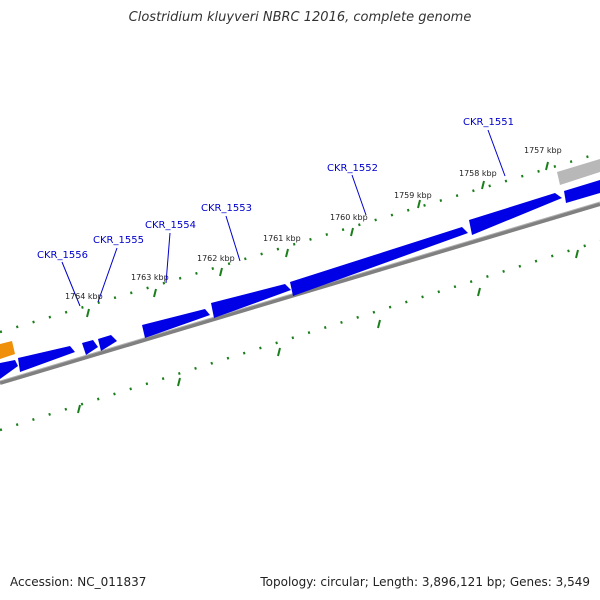 This screenshot has width=600, height=600. What do you see at coordinates (413, 195) in the screenshot?
I see `scale-label: 1759 kbp` at bounding box center [413, 195].